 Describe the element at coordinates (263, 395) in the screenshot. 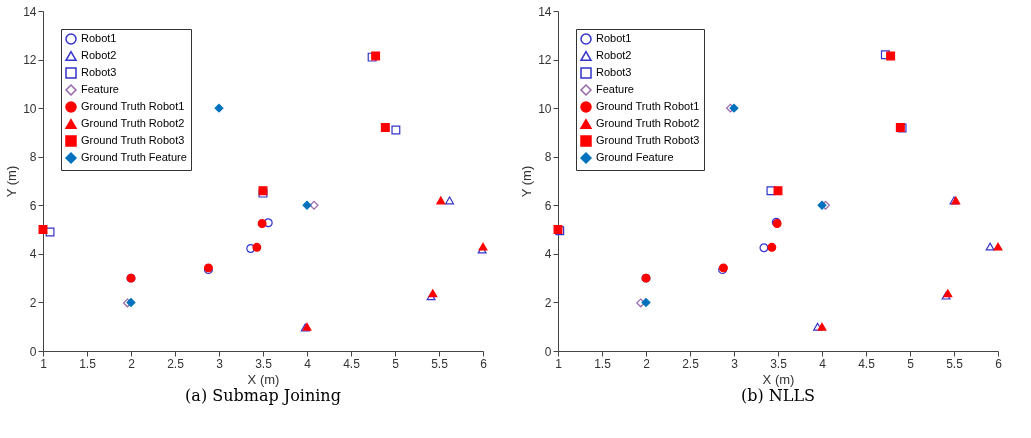

I see `text: (a) Submap Joining` at that location.